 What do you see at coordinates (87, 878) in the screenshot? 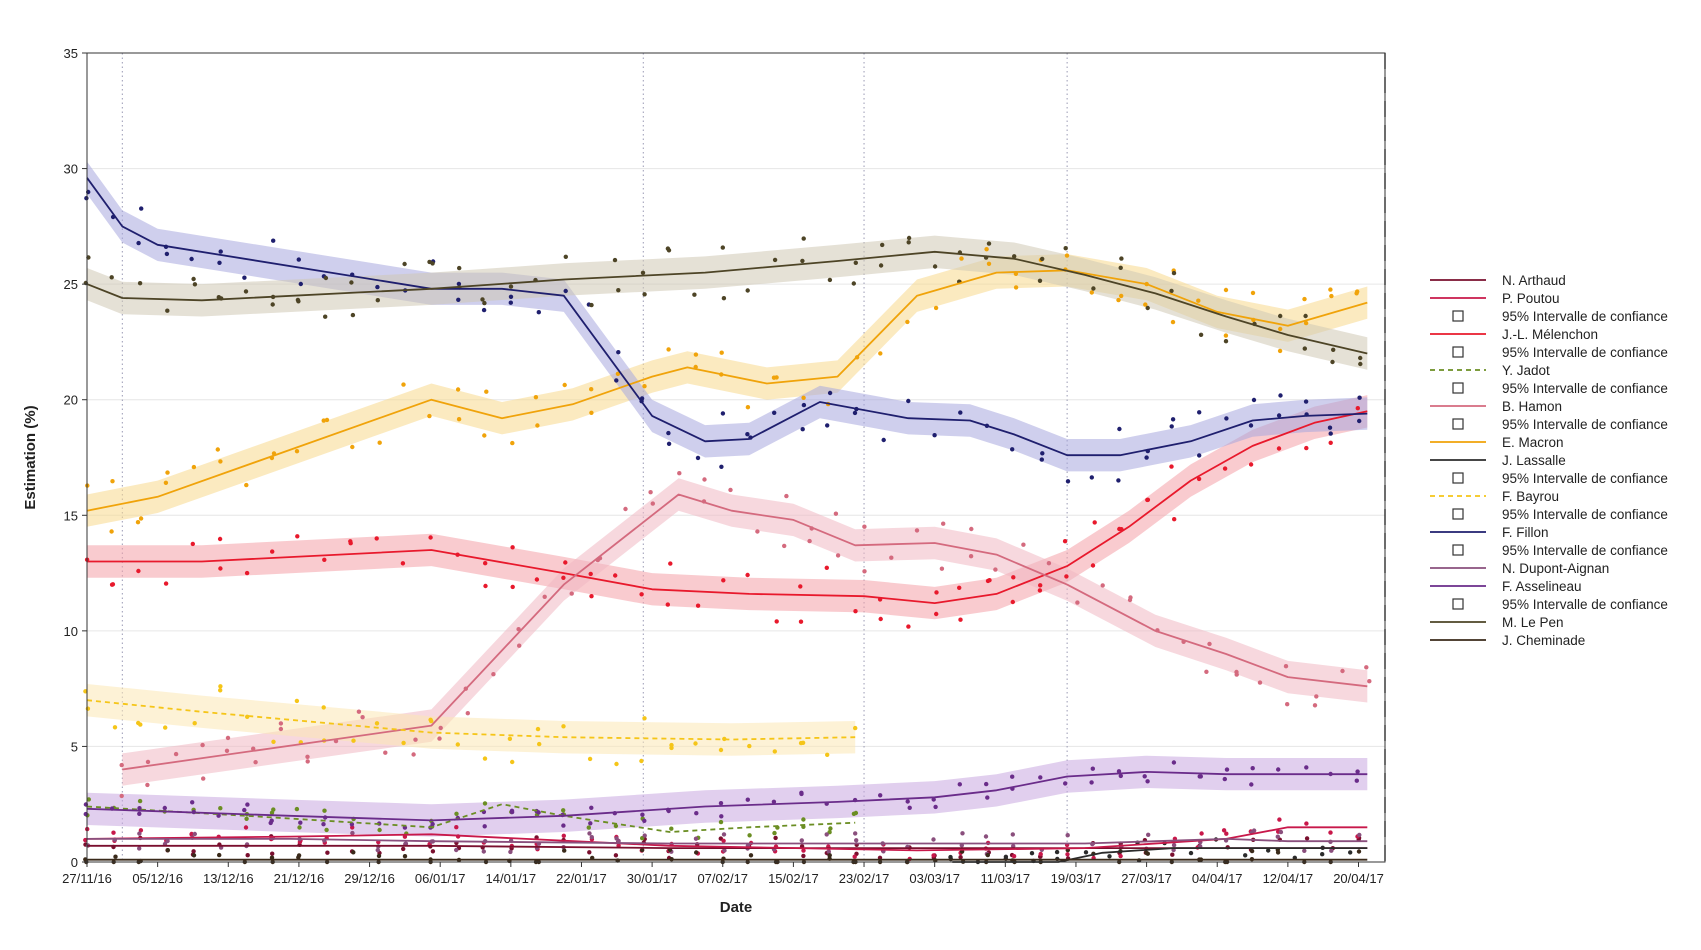
I see `x-tick-label: 27/11/16` at bounding box center [87, 878].